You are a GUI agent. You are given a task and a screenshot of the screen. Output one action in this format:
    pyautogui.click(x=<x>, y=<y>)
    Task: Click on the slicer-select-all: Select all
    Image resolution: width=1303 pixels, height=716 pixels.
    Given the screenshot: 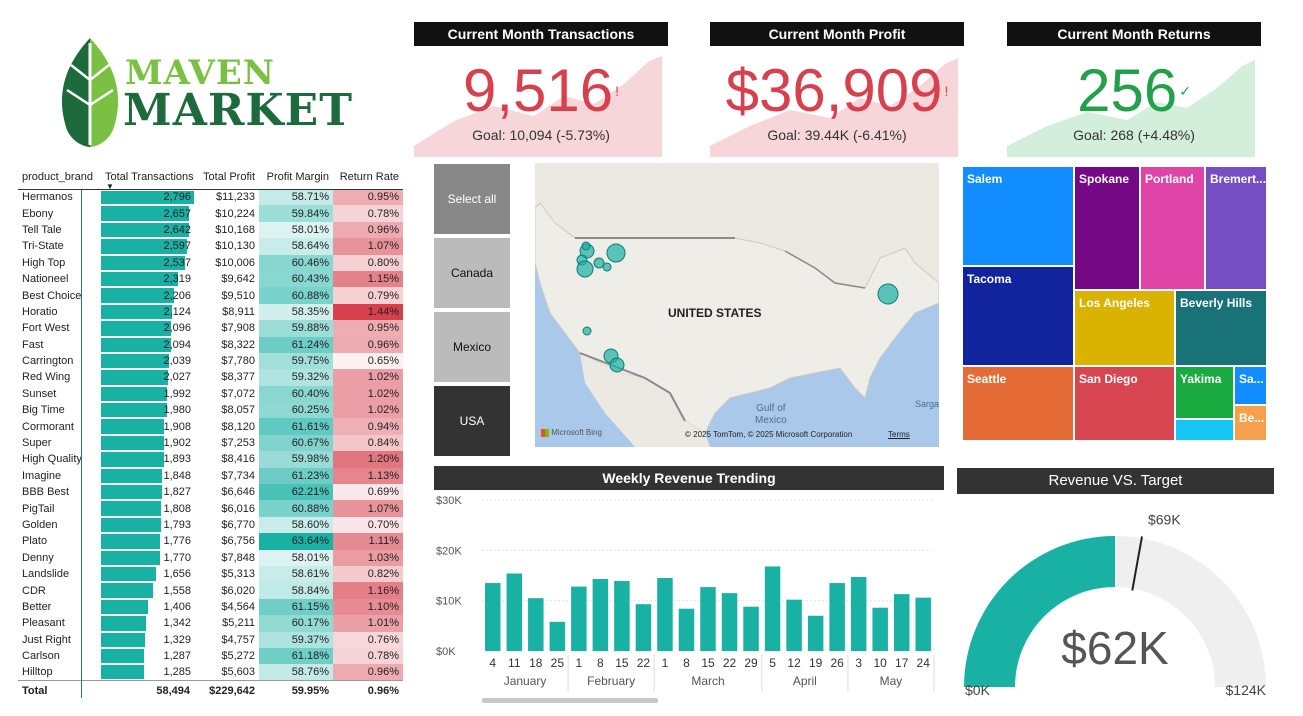 What is the action you would take?
    pyautogui.click(x=472, y=199)
    